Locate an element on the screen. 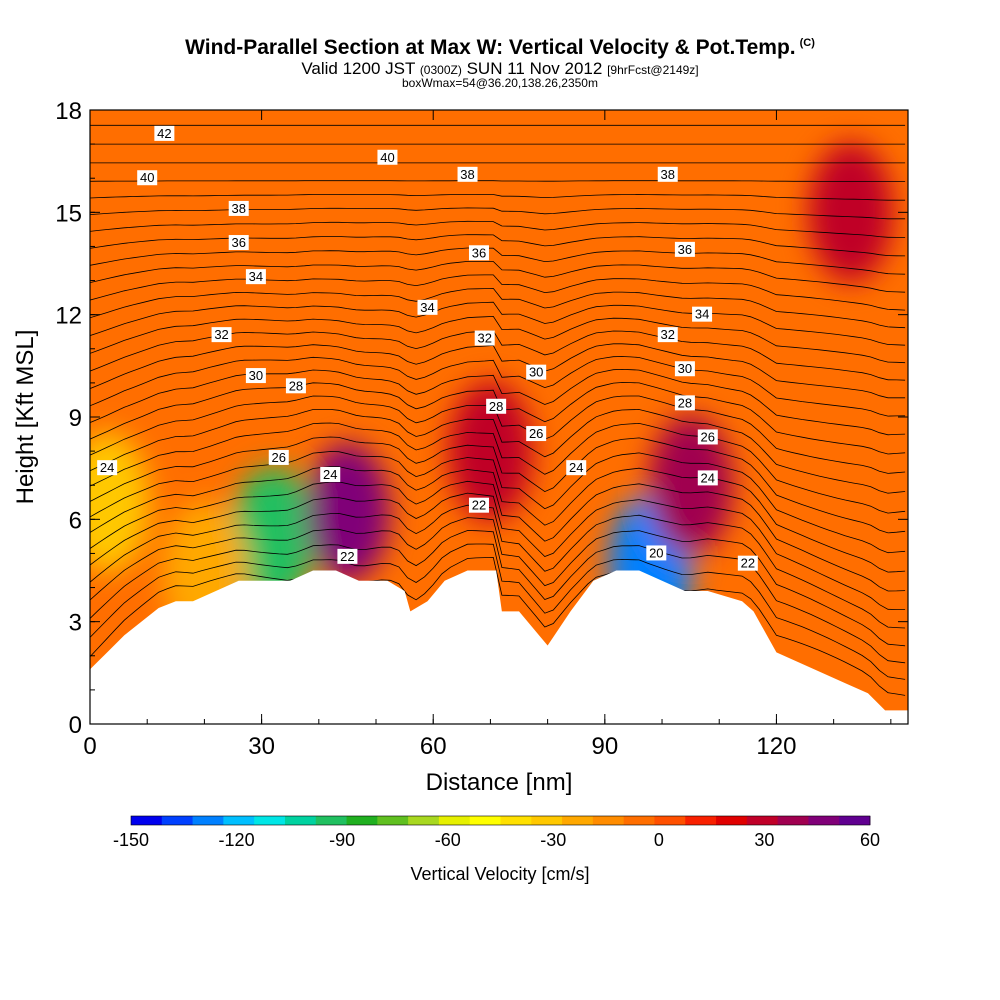 This screenshot has width=1000, height=1000. y-axis-title: Height [Kft MSL] is located at coordinates (25, 417).